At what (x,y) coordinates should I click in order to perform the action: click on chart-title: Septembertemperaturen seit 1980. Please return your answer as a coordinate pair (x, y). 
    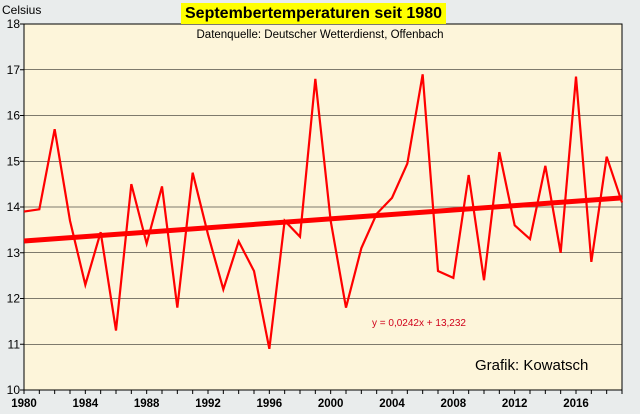
    Looking at the image, I should click on (313, 13).